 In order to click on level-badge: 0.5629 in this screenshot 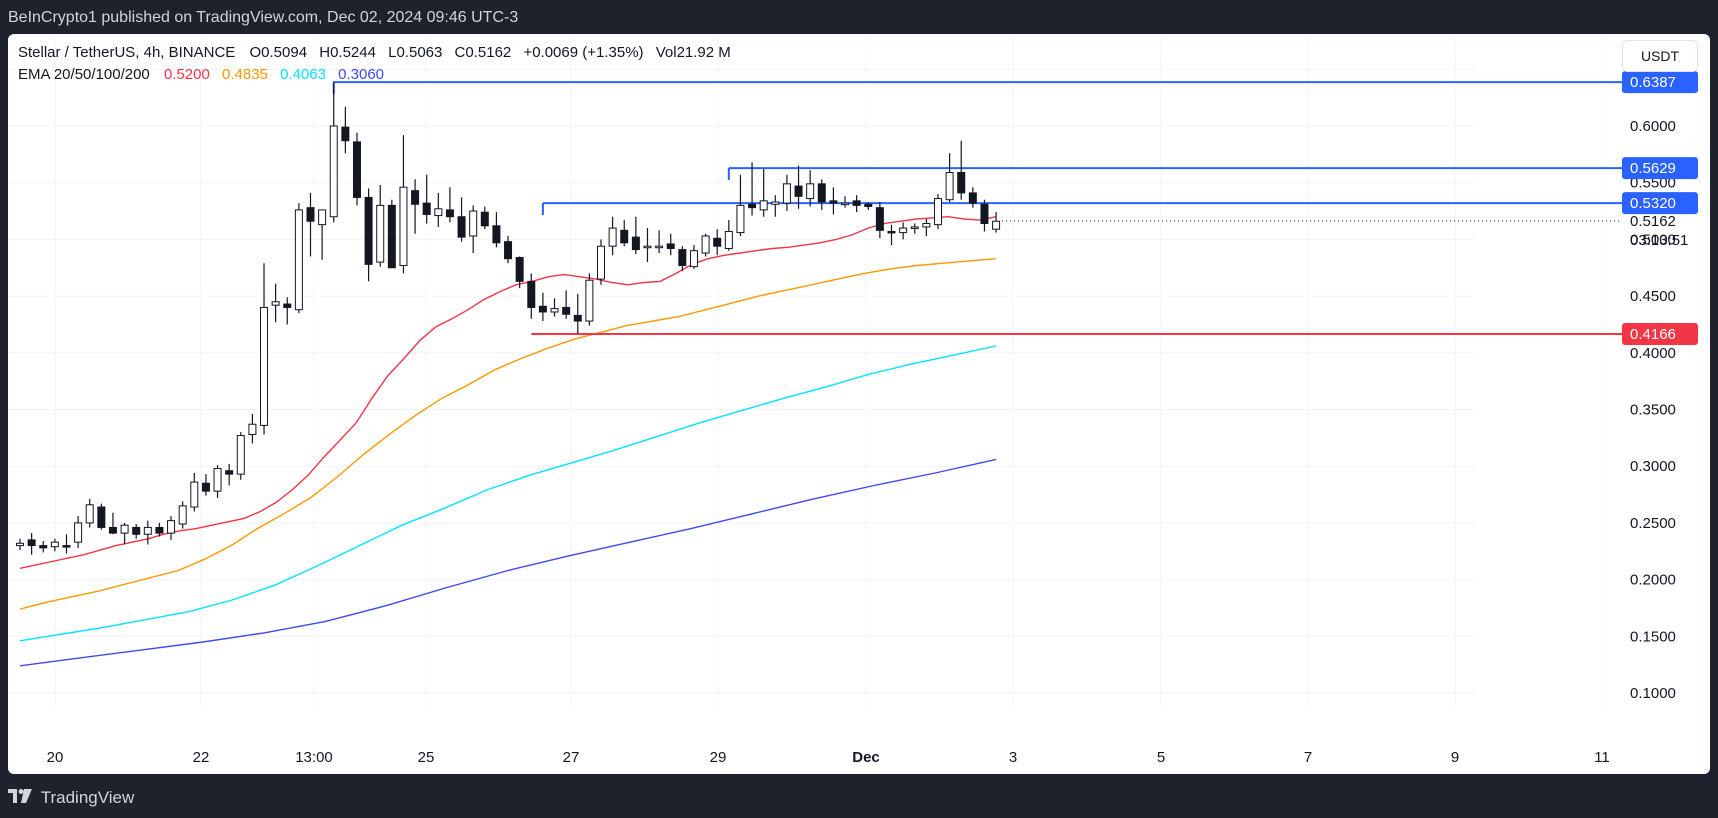, I will do `click(1660, 168)`.